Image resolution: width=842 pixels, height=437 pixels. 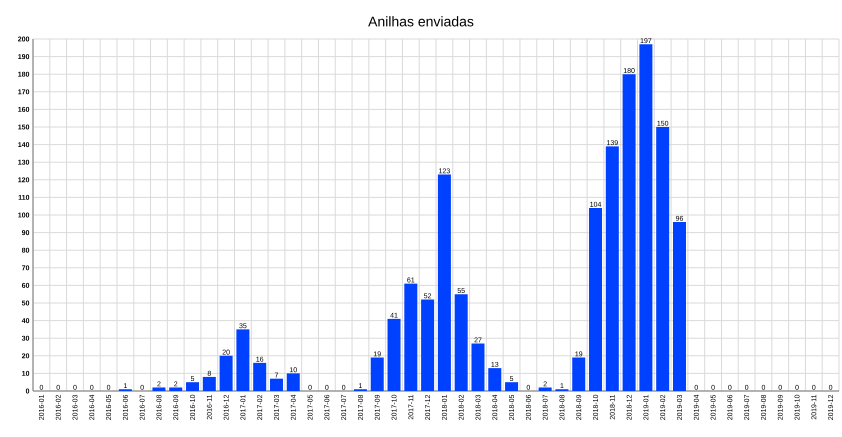 I want to click on chart-title: Anilhas enviadas, so click(x=421, y=21).